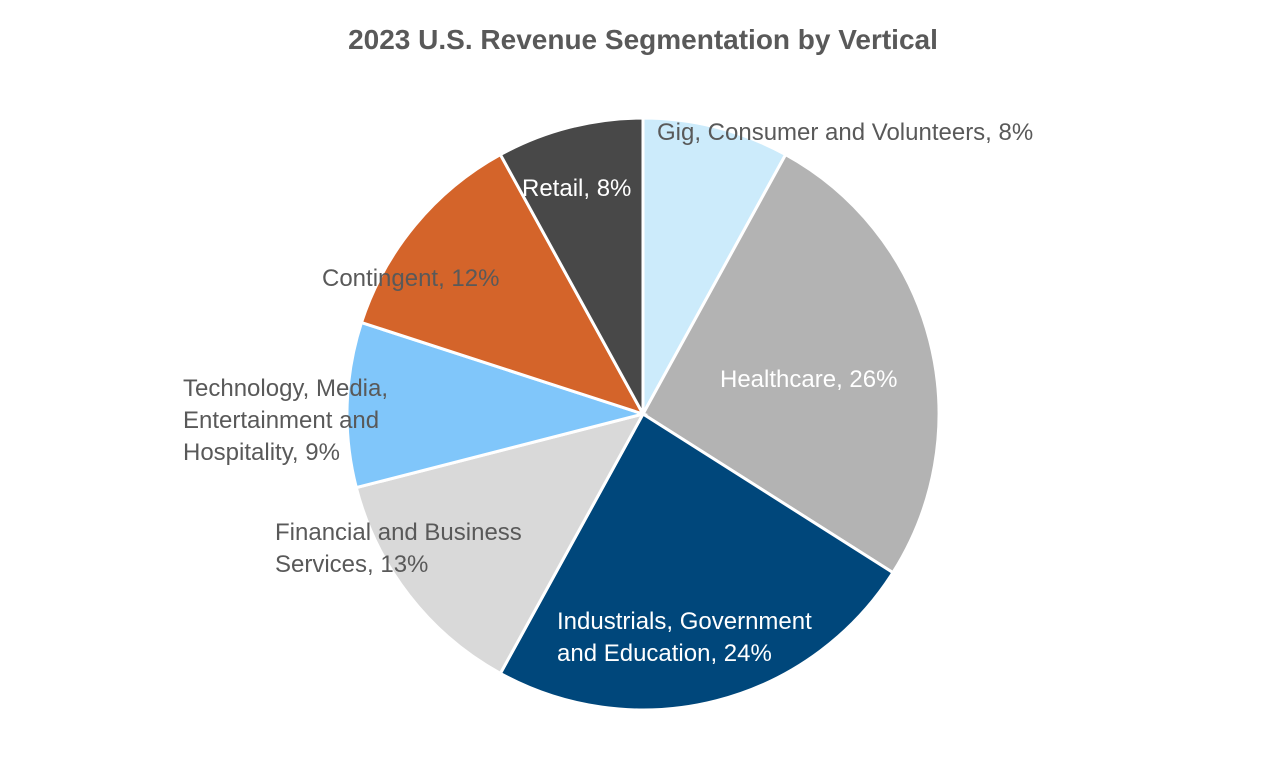 The height and width of the screenshot is (760, 1286). I want to click on label-line: and Education, 24%, so click(664, 653).